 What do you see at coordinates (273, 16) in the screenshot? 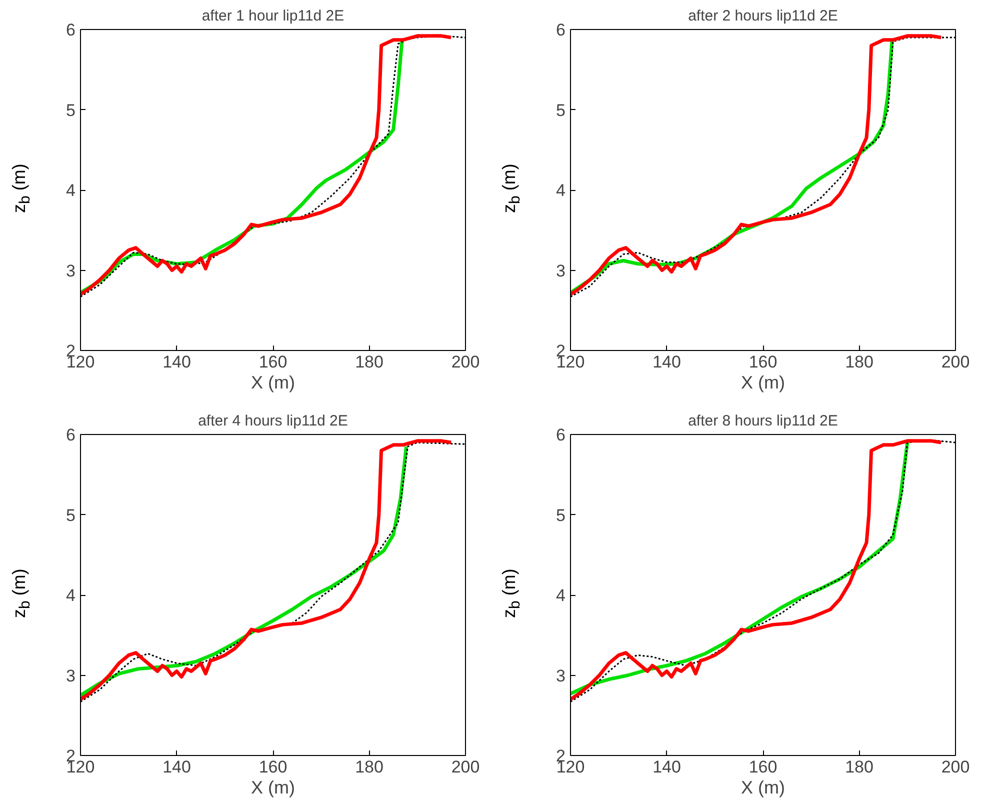
I see `chart-title: after 1 hour lip11d 2E` at bounding box center [273, 16].